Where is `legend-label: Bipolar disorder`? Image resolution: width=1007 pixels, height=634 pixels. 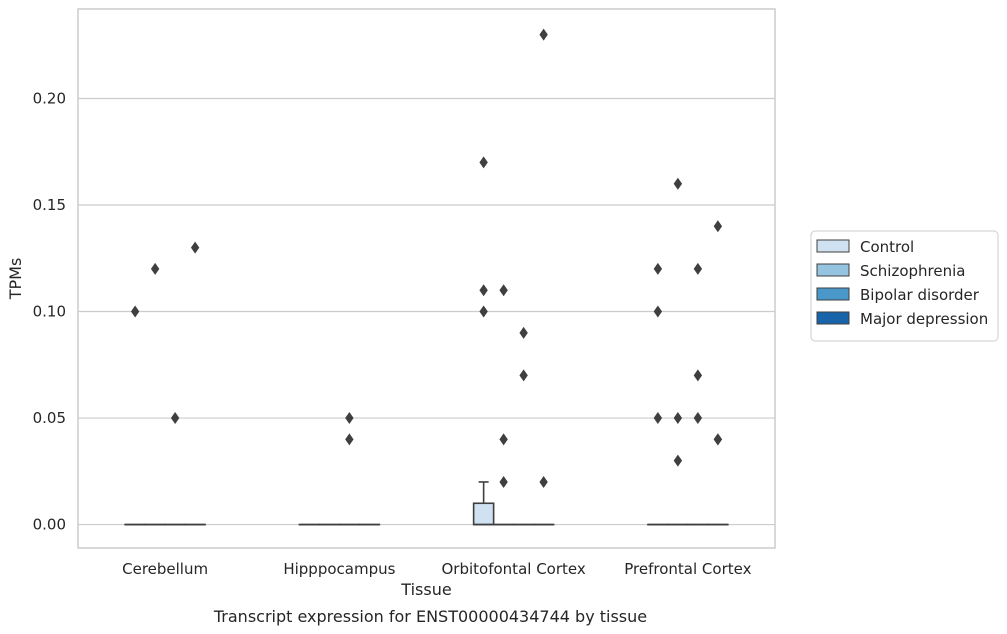
legend-label: Bipolar disorder is located at coordinates (920, 295).